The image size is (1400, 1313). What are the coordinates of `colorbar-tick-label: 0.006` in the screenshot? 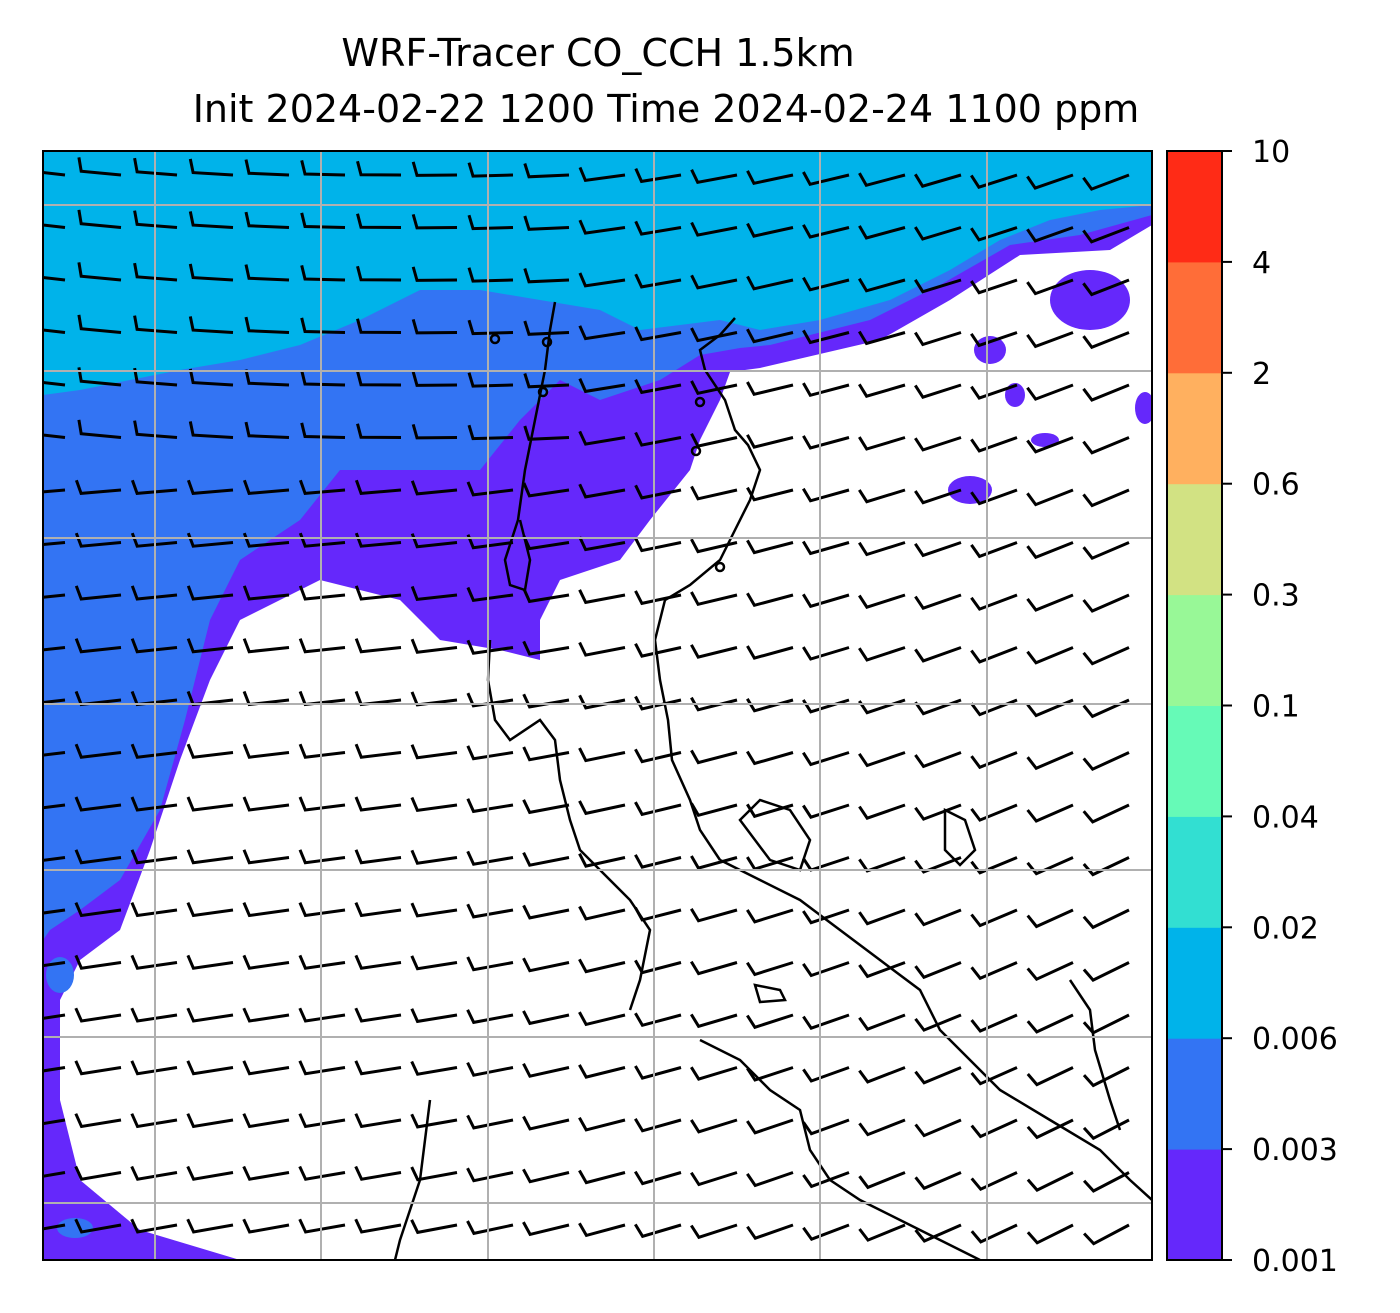 It's located at (1295, 1039).